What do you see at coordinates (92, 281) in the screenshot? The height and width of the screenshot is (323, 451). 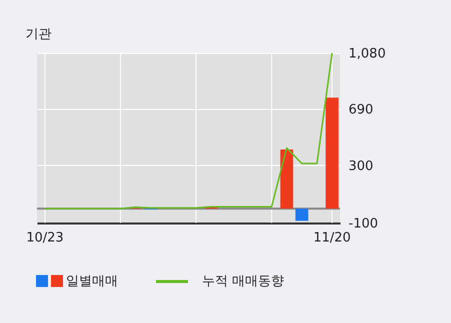 I see `legend-label: 일별매매` at bounding box center [92, 281].